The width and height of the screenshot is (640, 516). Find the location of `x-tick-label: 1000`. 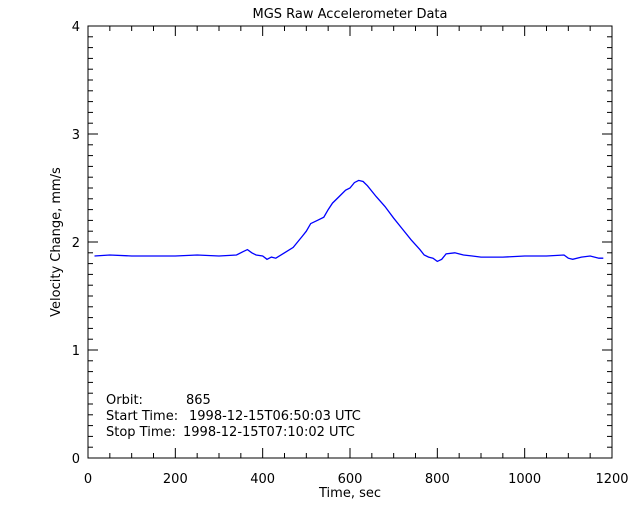

x-tick-label: 1000 is located at coordinates (524, 479).